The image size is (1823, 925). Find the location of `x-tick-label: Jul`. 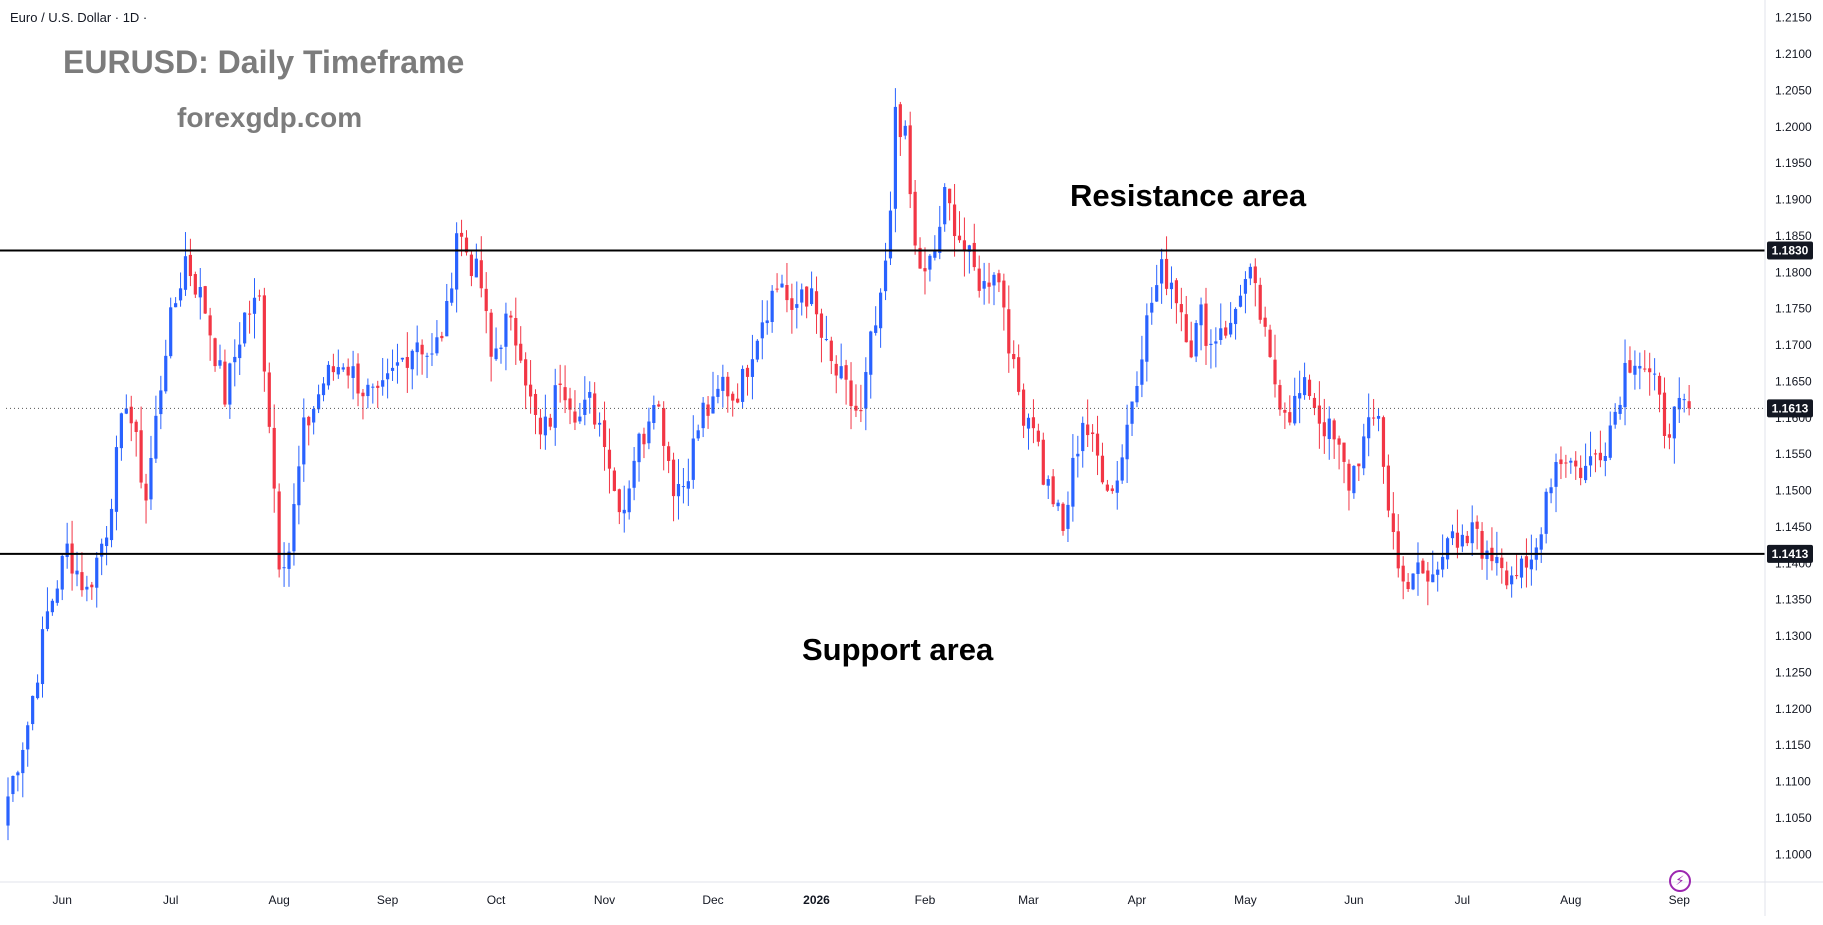

x-tick-label: Jul is located at coordinates (1462, 900).